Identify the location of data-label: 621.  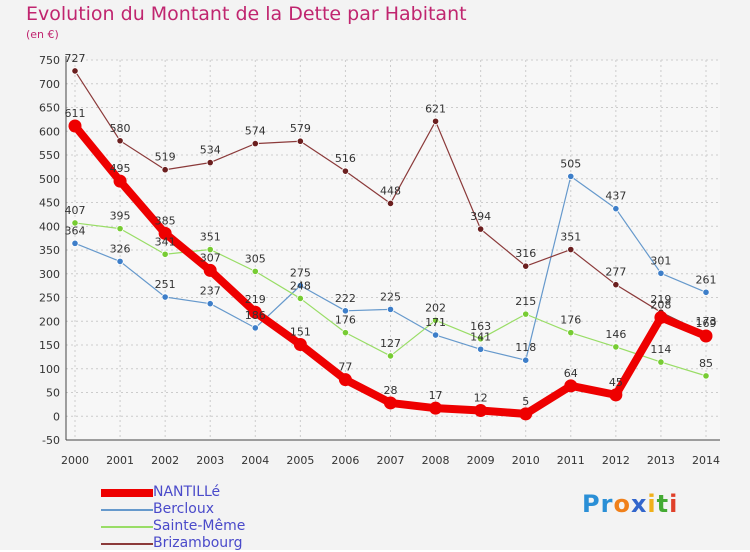
(435, 108).